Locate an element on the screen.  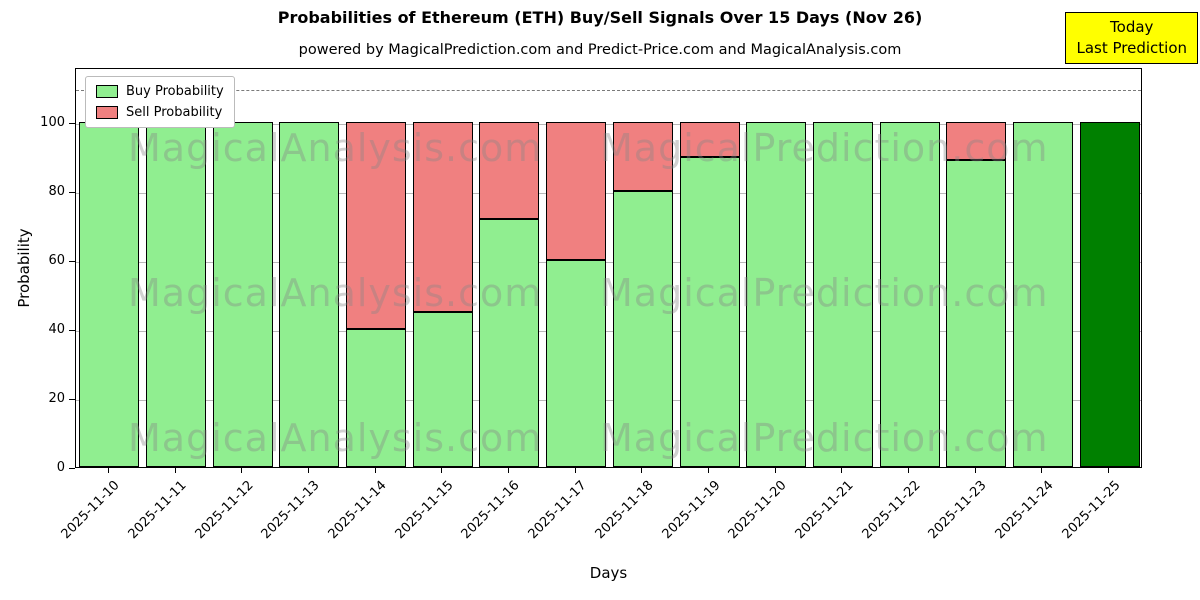
legend-swatch-sell is located at coordinates (107, 112).